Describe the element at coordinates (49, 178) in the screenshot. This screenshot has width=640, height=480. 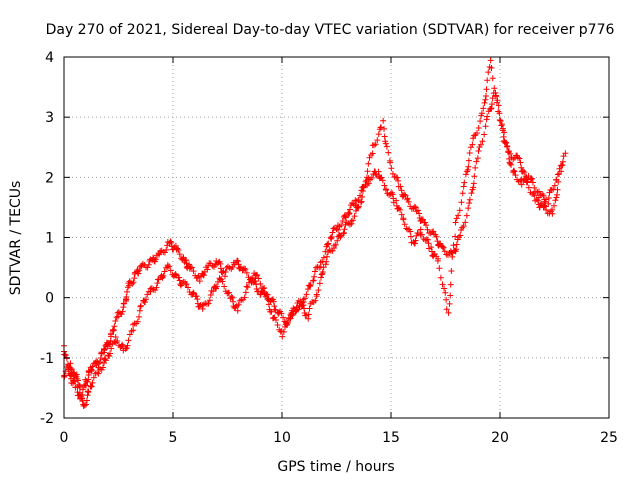
I see `y-tick-label: 2` at that location.